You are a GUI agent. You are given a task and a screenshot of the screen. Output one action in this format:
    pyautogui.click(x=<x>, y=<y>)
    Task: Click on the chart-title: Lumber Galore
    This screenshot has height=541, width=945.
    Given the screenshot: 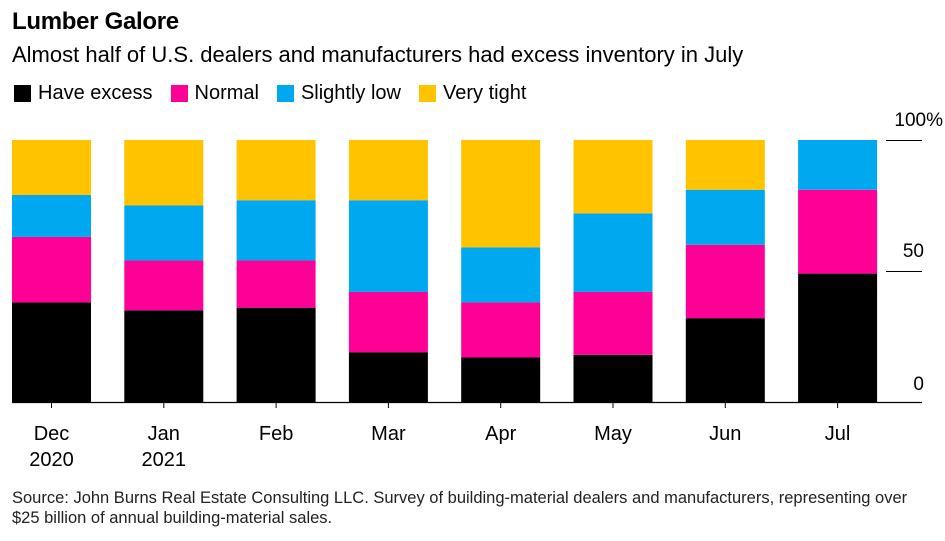 What is the action you would take?
    pyautogui.click(x=95, y=21)
    